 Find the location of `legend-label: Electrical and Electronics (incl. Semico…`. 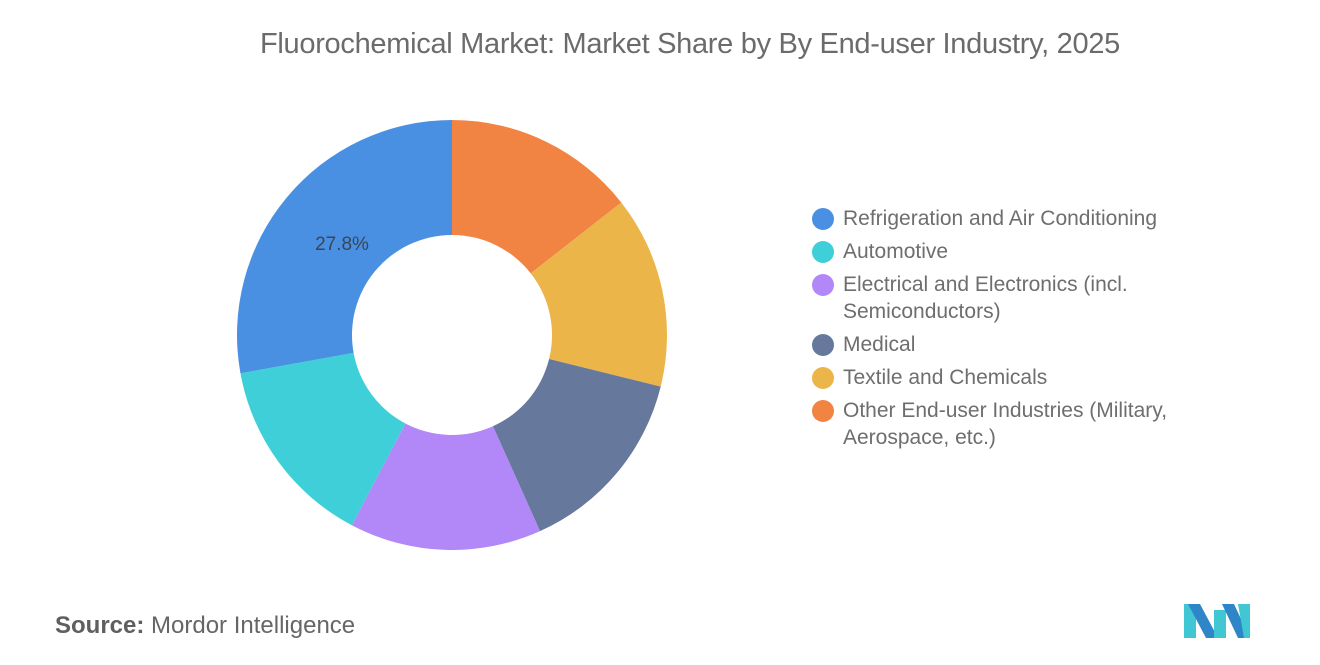

legend-label: Electrical and Electronics (incl. Semico… is located at coordinates (985, 298).